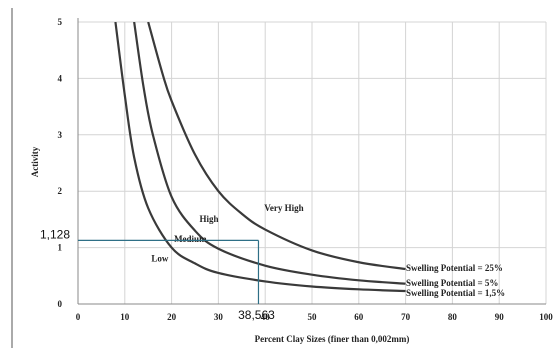 The image size is (557, 356). I want to click on y-tick-label: 0, so click(60, 304).